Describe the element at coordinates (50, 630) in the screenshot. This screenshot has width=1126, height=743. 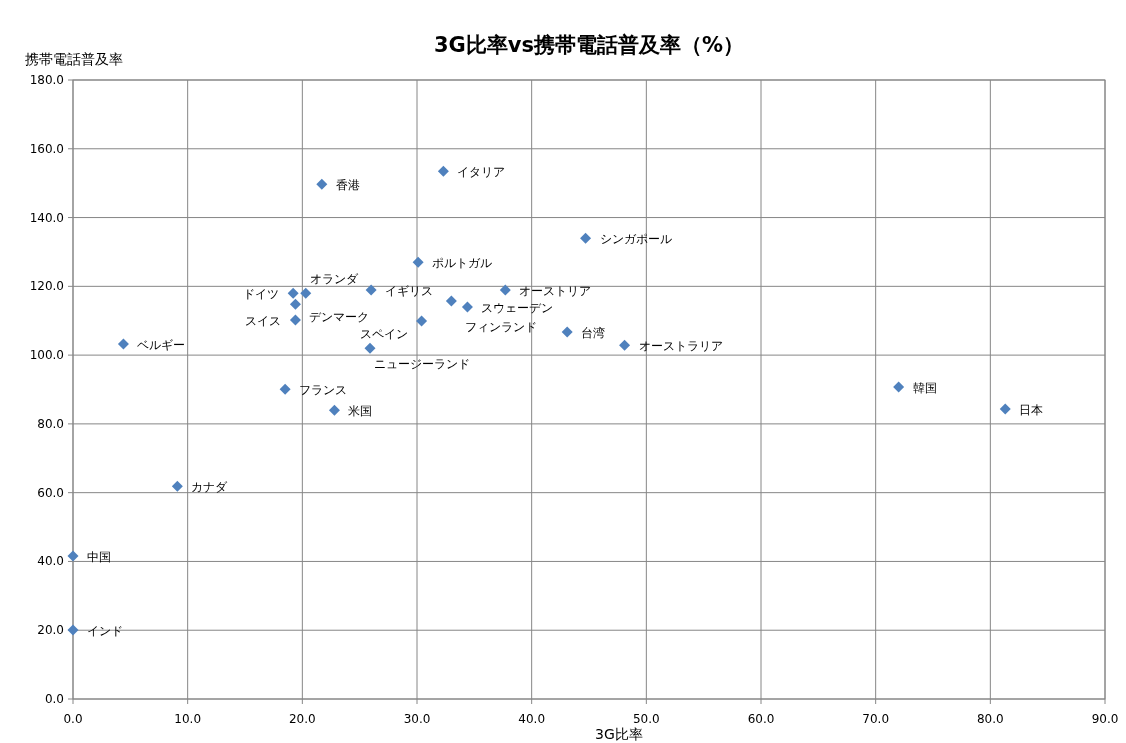
I see `y-tick-label: 20.0` at that location.